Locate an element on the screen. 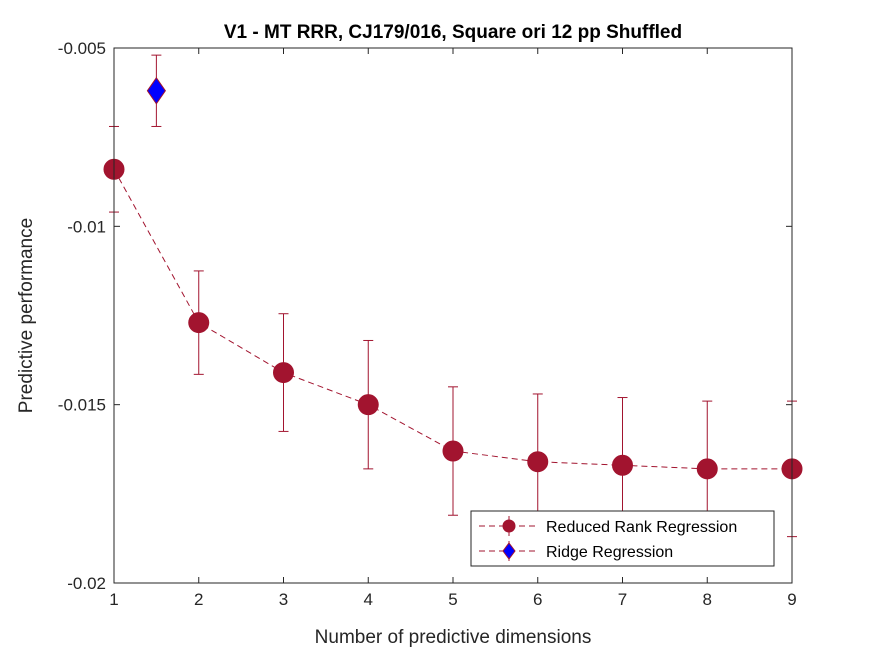 This screenshot has width=875, height=656. y-tick-label: -0.01 is located at coordinates (86, 226).